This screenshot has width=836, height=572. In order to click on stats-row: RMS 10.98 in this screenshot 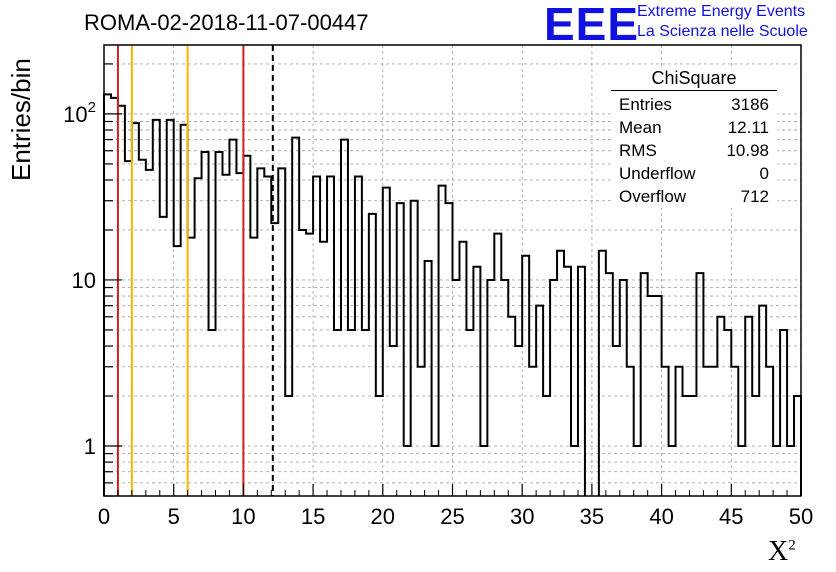, I will do `click(694, 150)`.